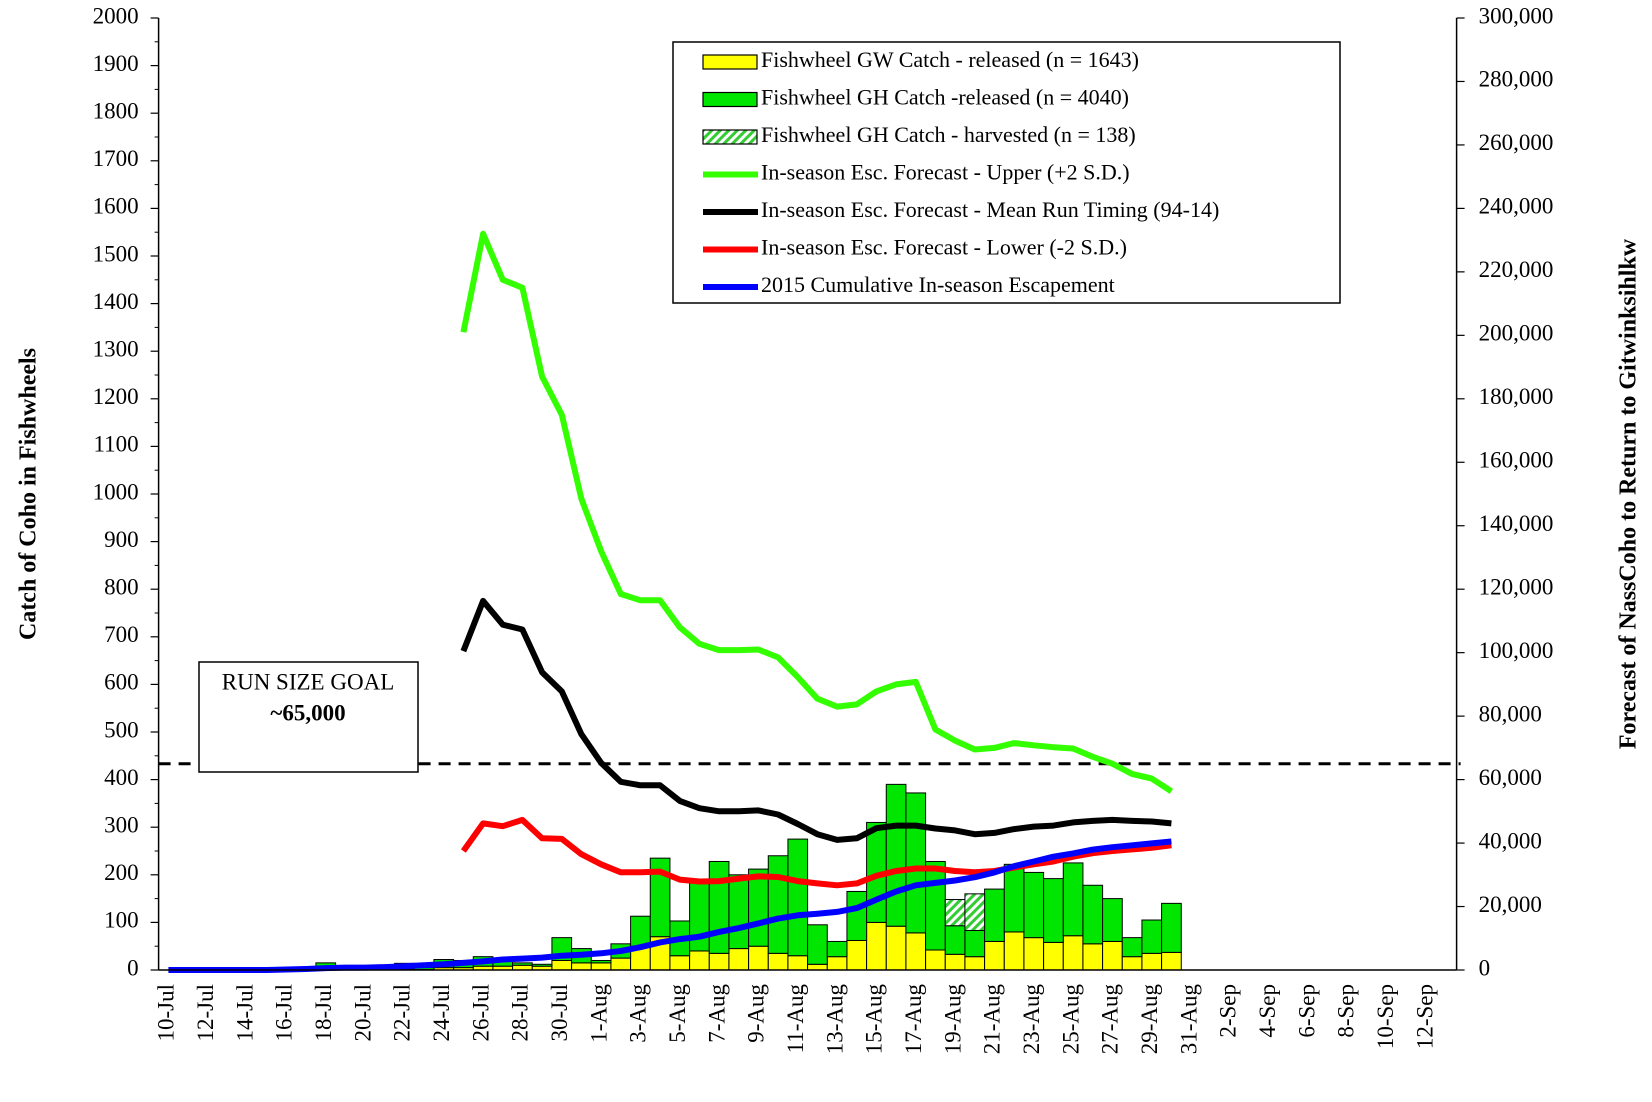 The height and width of the screenshot is (1102, 1652). Describe the element at coordinates (205, 1013) in the screenshot. I see `x-tick-label: 12-Jul` at that location.